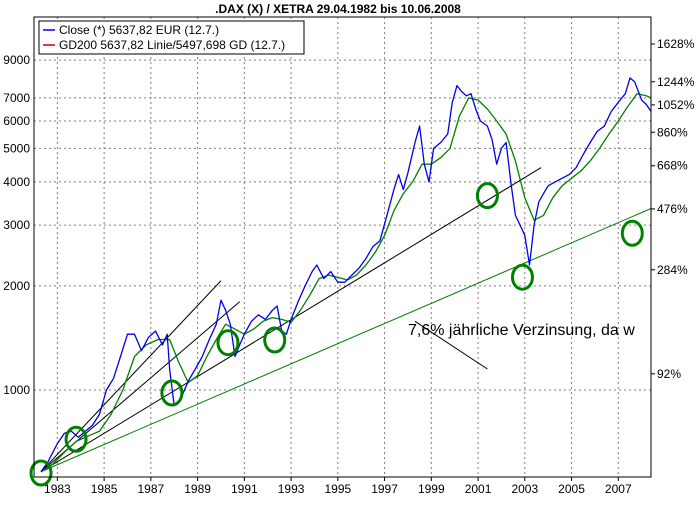 Image resolution: width=700 pixels, height=505 pixels. I want to click on y-tick-label: 5000, so click(16, 148).